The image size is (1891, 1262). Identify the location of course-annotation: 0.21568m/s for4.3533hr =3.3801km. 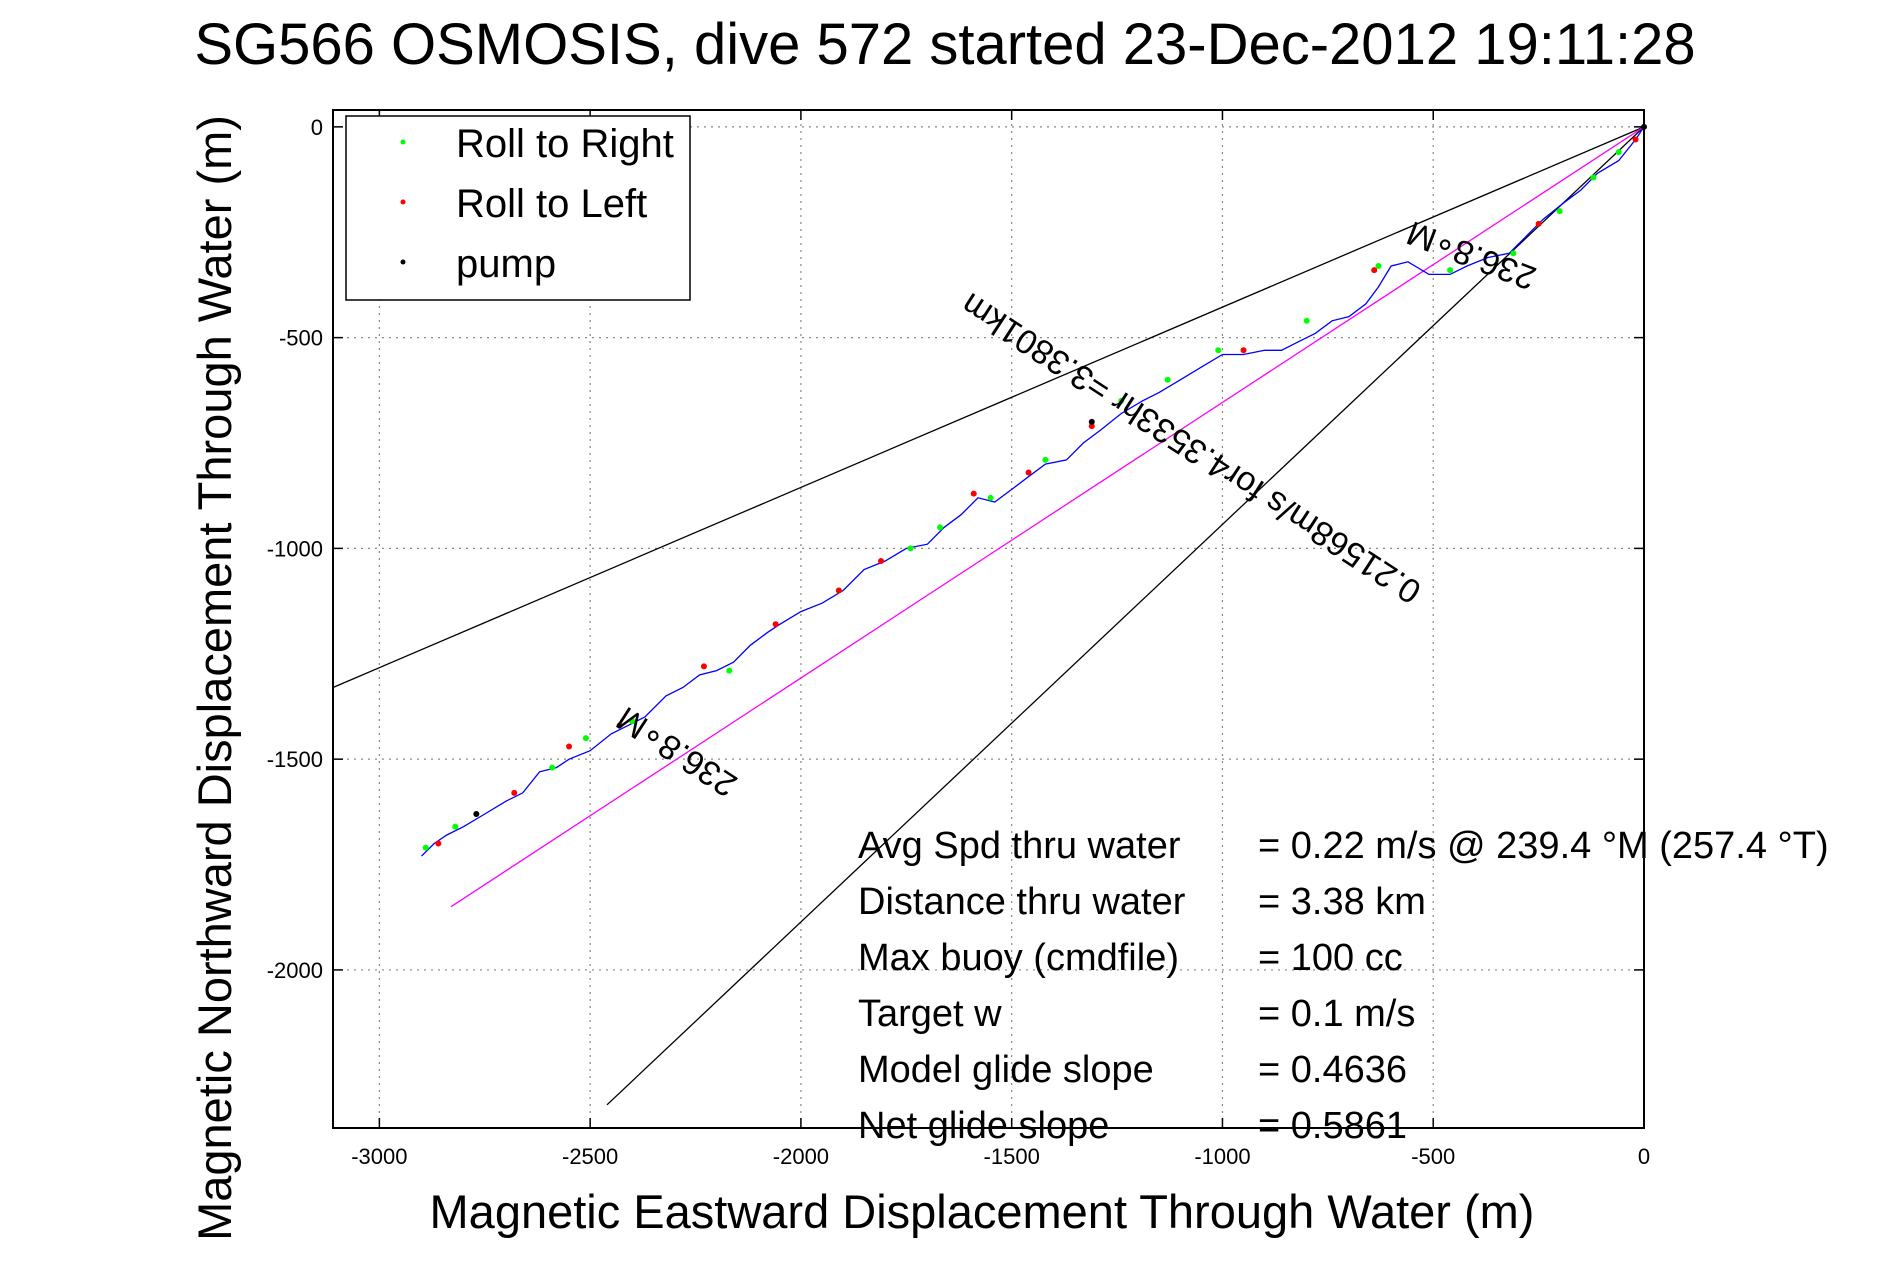
(1191, 448).